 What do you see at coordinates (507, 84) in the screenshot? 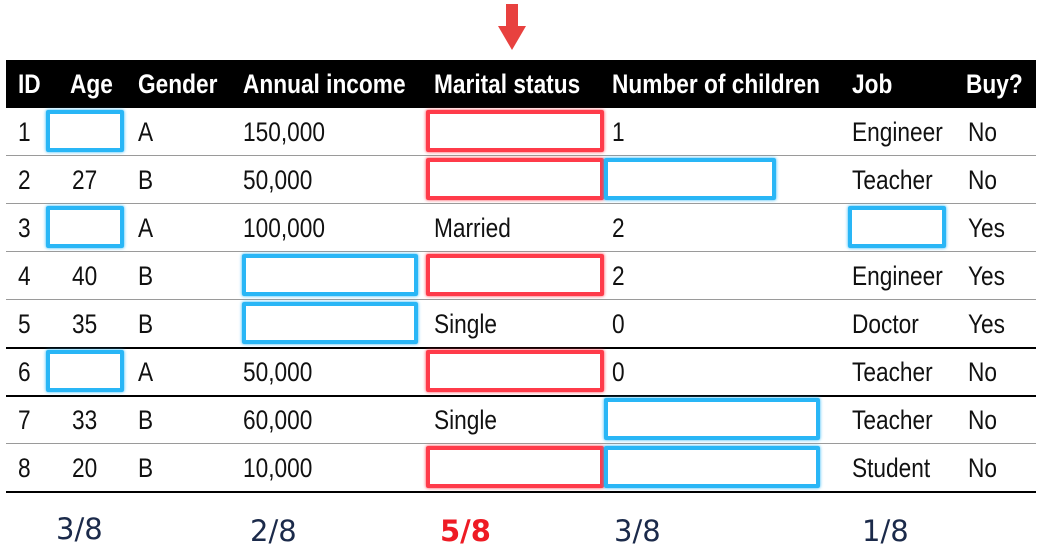
I see `col-header-marital: Marital status` at bounding box center [507, 84].